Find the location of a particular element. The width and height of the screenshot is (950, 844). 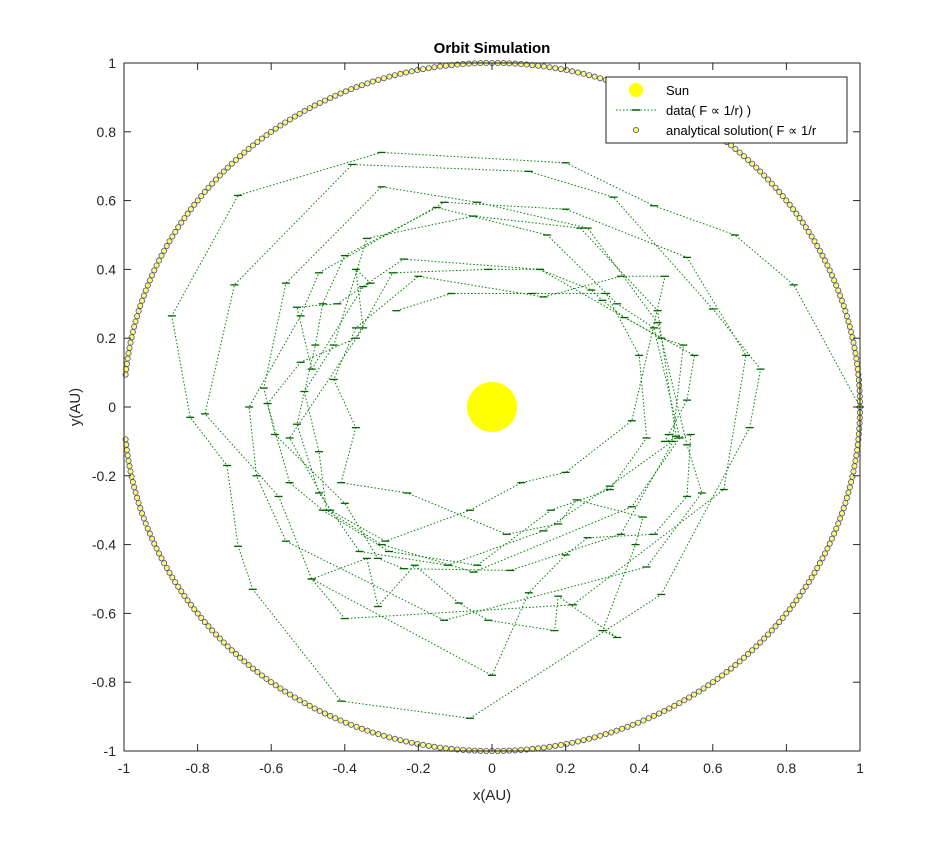

legend-data-label: data( F ∝ 1/r) ) is located at coordinates (708, 110).